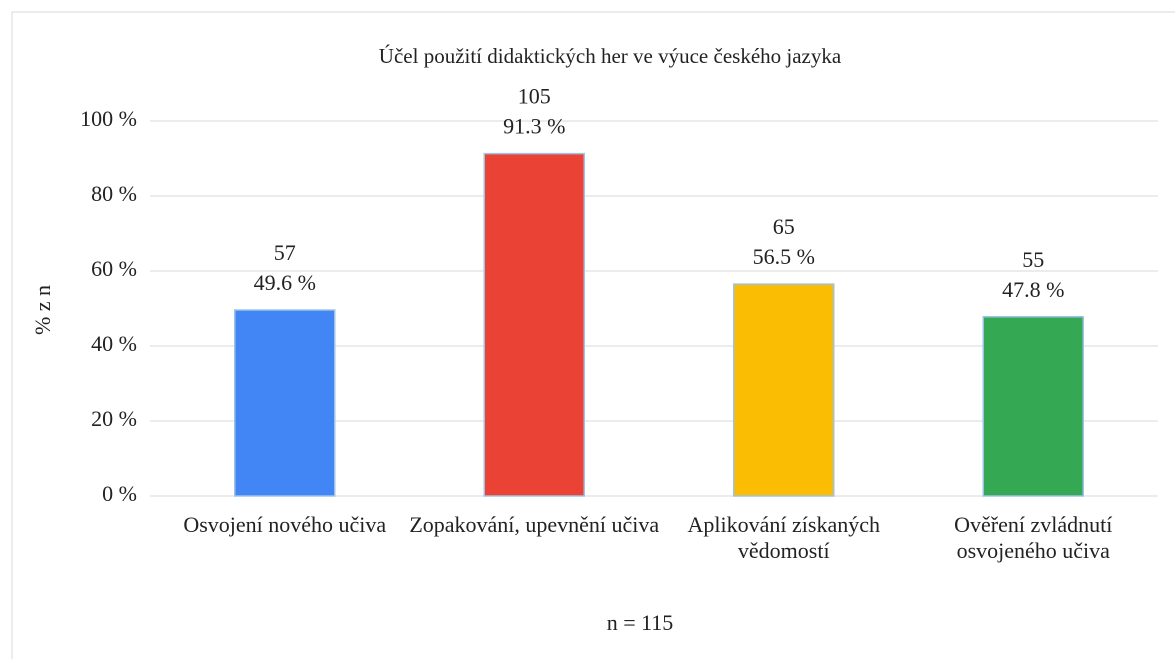 This screenshot has width=1175, height=659. I want to click on note: n = 115, so click(640, 622).